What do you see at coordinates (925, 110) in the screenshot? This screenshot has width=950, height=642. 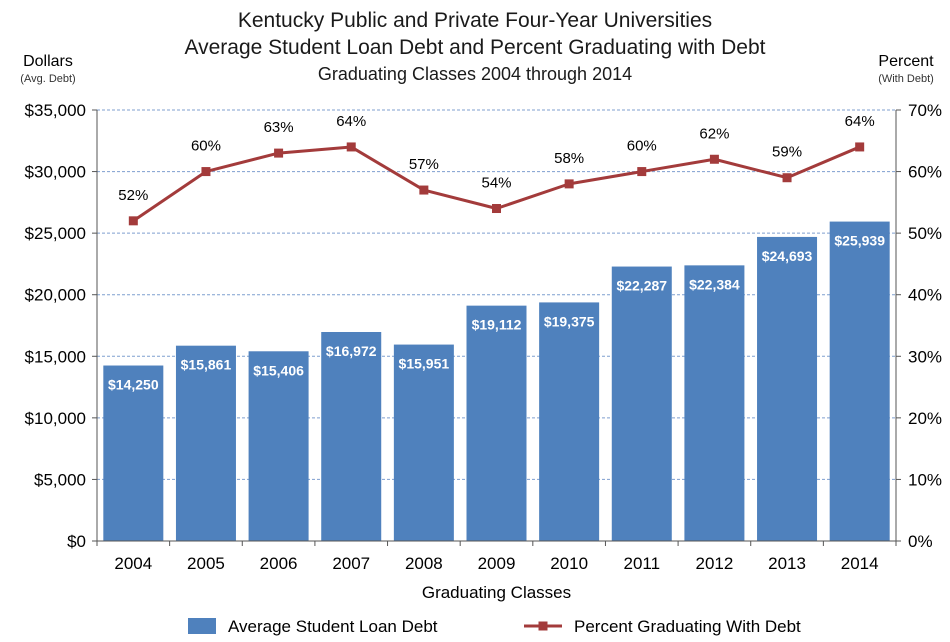 I see `right-tick-label: 70%` at bounding box center [925, 110].